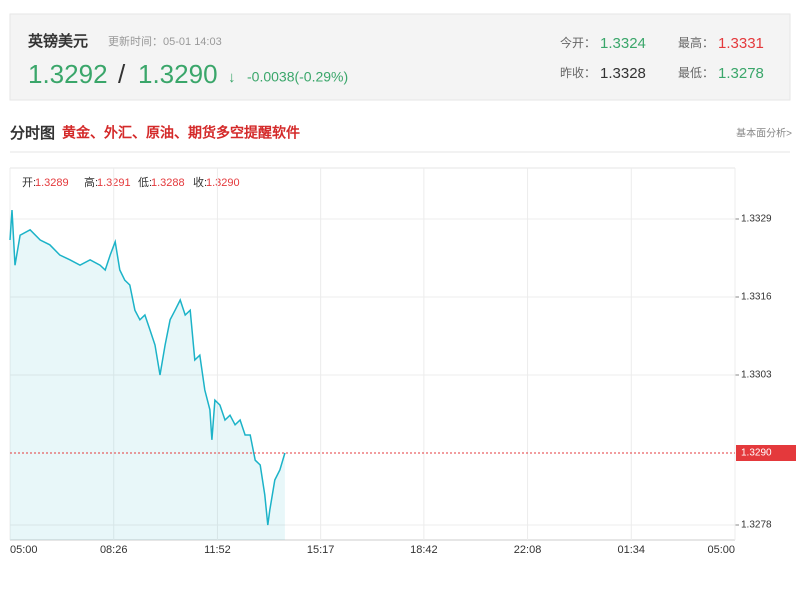  What do you see at coordinates (178, 74) in the screenshot?
I see `ask-price: 1.3290` at bounding box center [178, 74].